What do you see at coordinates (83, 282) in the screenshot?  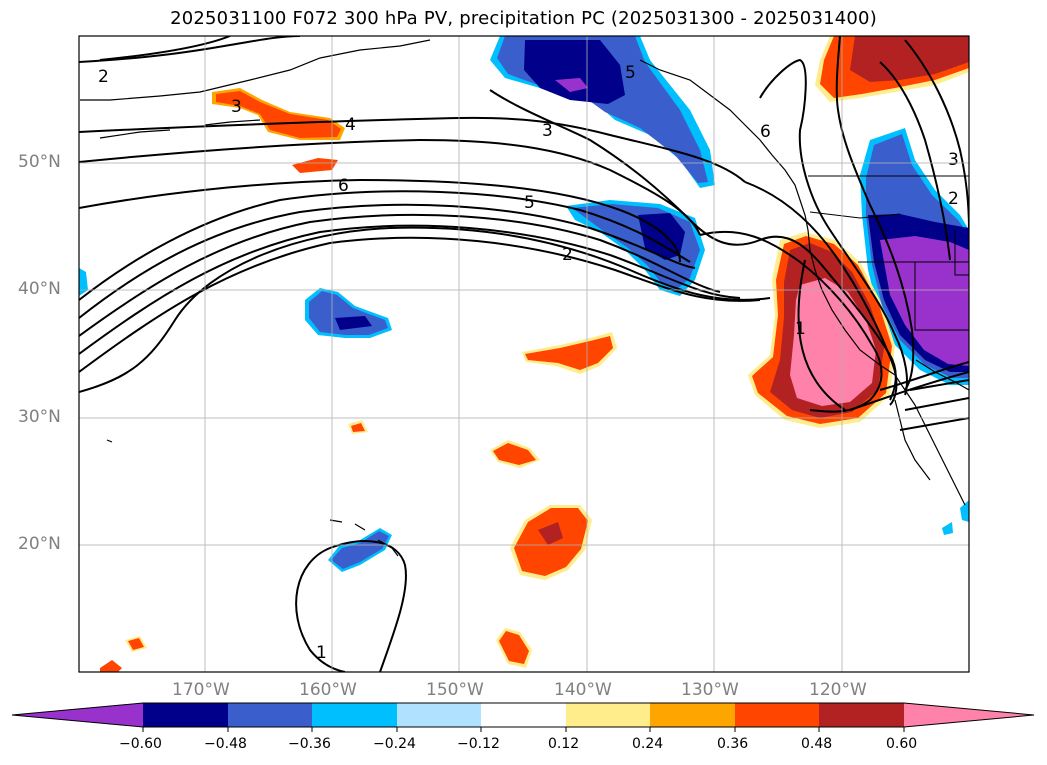 I see `negative-anomaly-small-edge` at bounding box center [83, 282].